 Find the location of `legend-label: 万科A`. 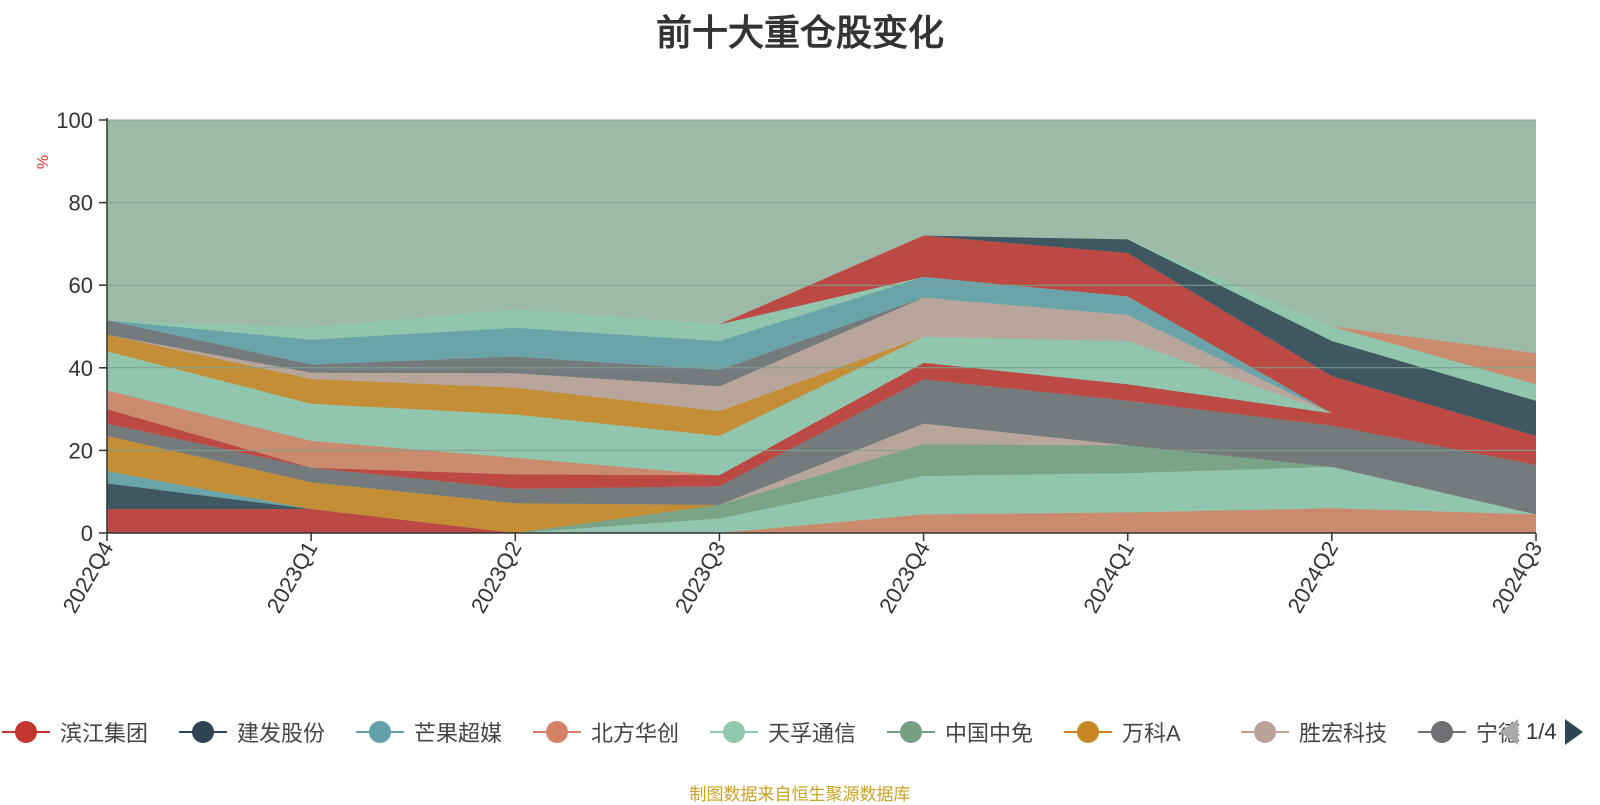

legend-label: 万科A is located at coordinates (1151, 733).